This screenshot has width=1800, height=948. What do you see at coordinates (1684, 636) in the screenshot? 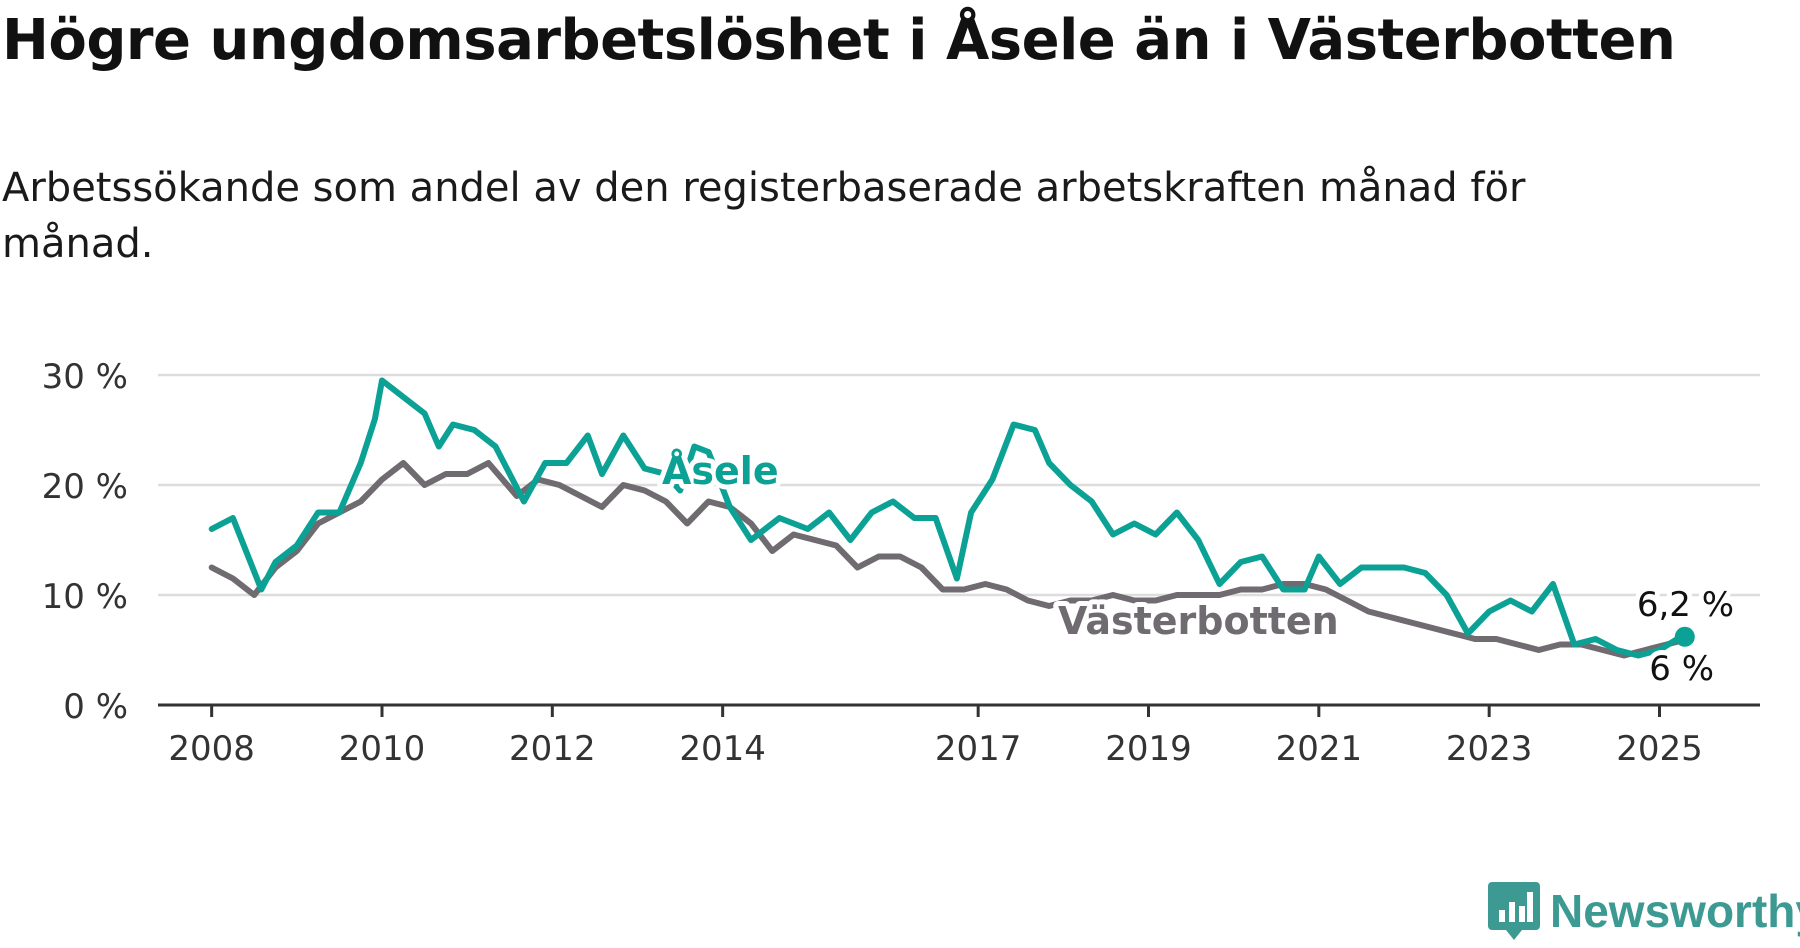
I see `asele-end-point` at bounding box center [1684, 636].